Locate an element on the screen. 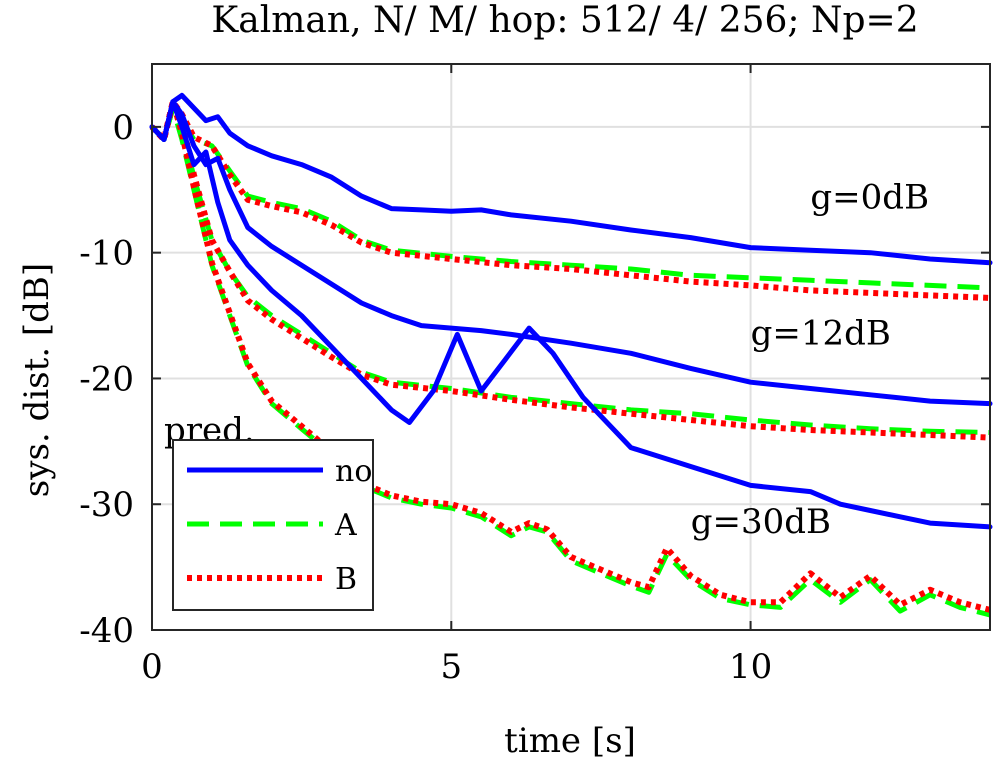 The height and width of the screenshot is (768, 996). annotation-label: g=30dB is located at coordinates (761, 522).